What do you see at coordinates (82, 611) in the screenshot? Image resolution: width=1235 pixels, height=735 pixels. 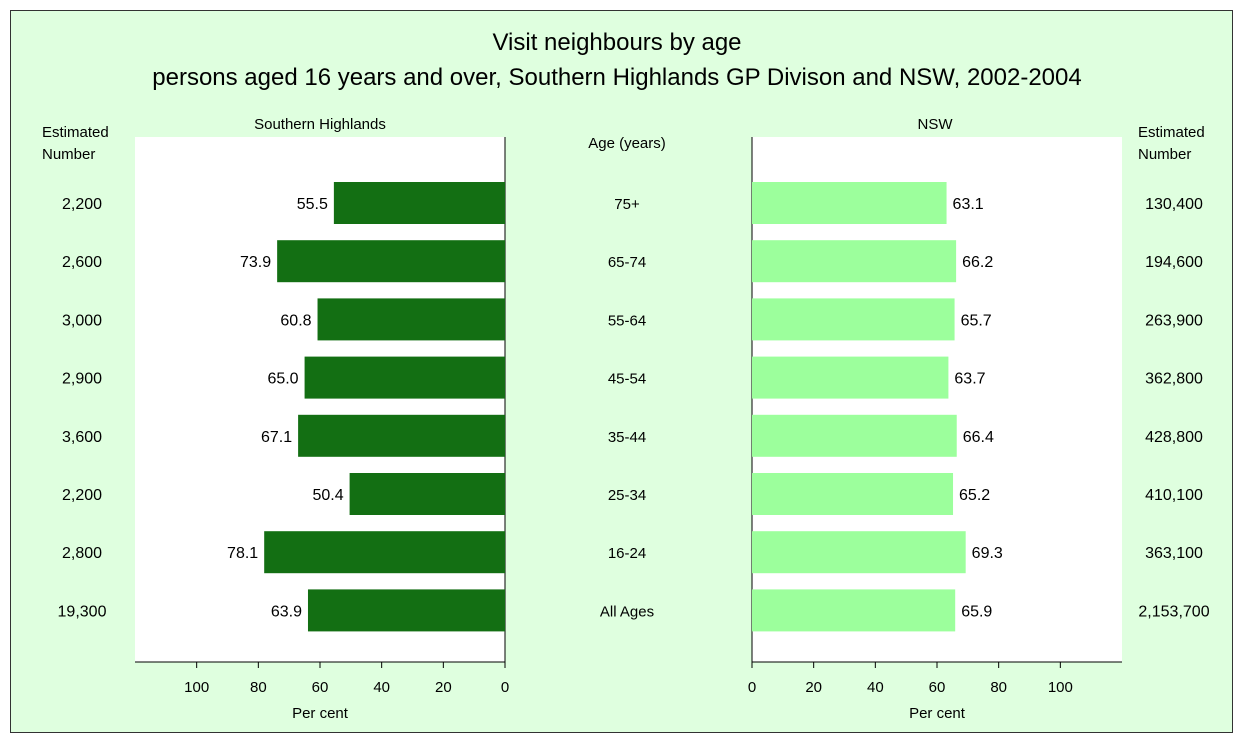 I see `left-estimated-number: 19,300` at bounding box center [82, 611].